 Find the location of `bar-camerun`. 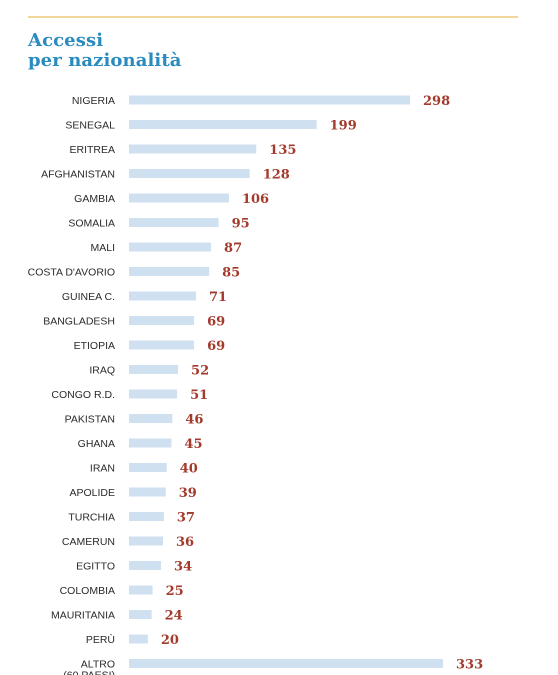

bar-camerun is located at coordinates (146, 541).